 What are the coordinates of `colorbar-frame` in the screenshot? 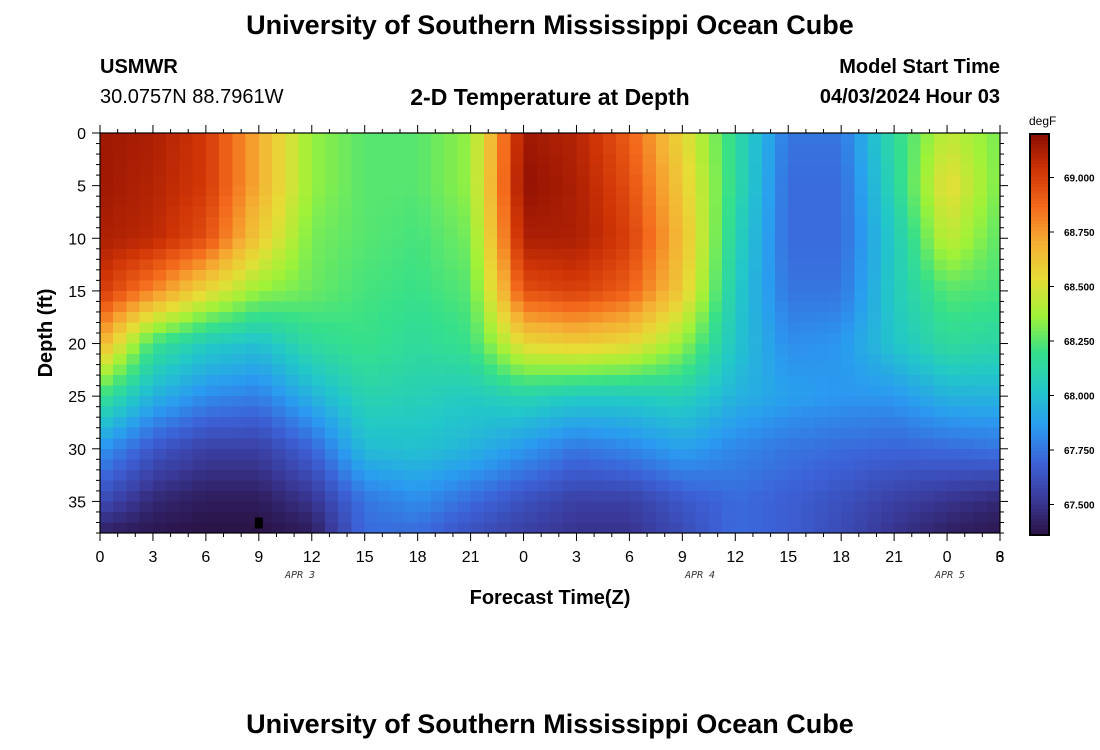 It's located at (1039, 334).